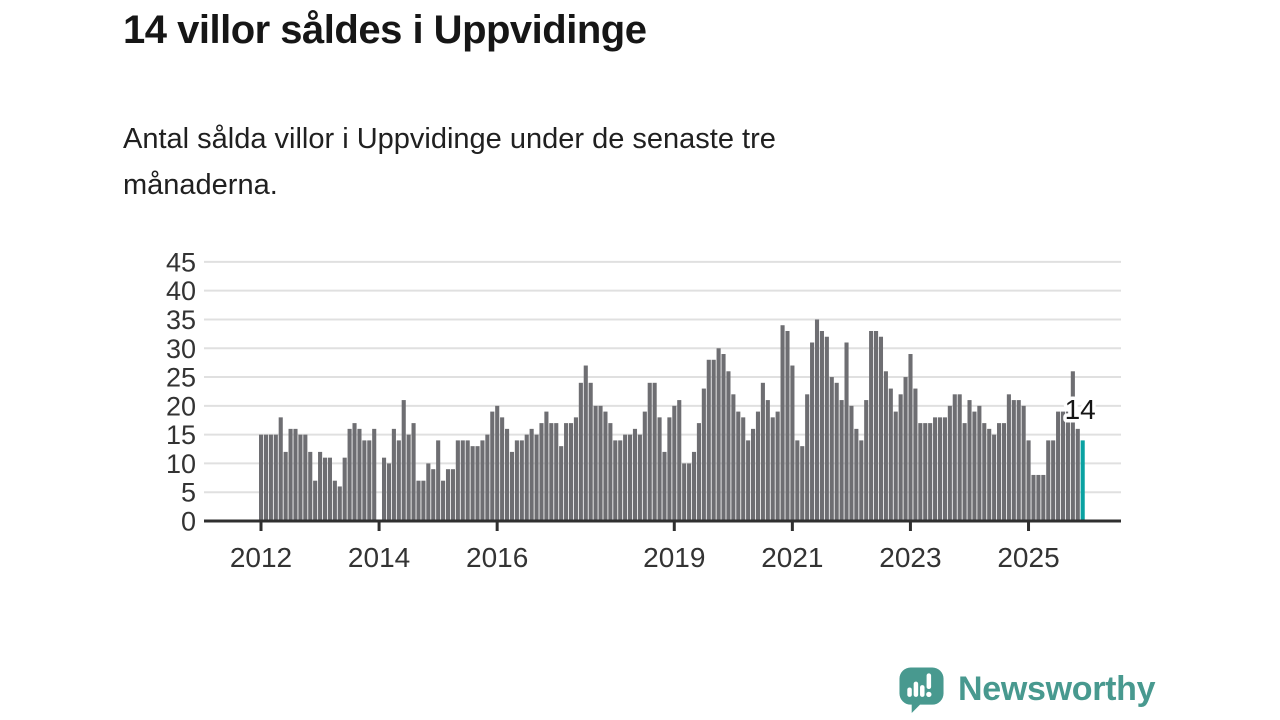  I want to click on y-axis-label: 35, so click(181, 320).